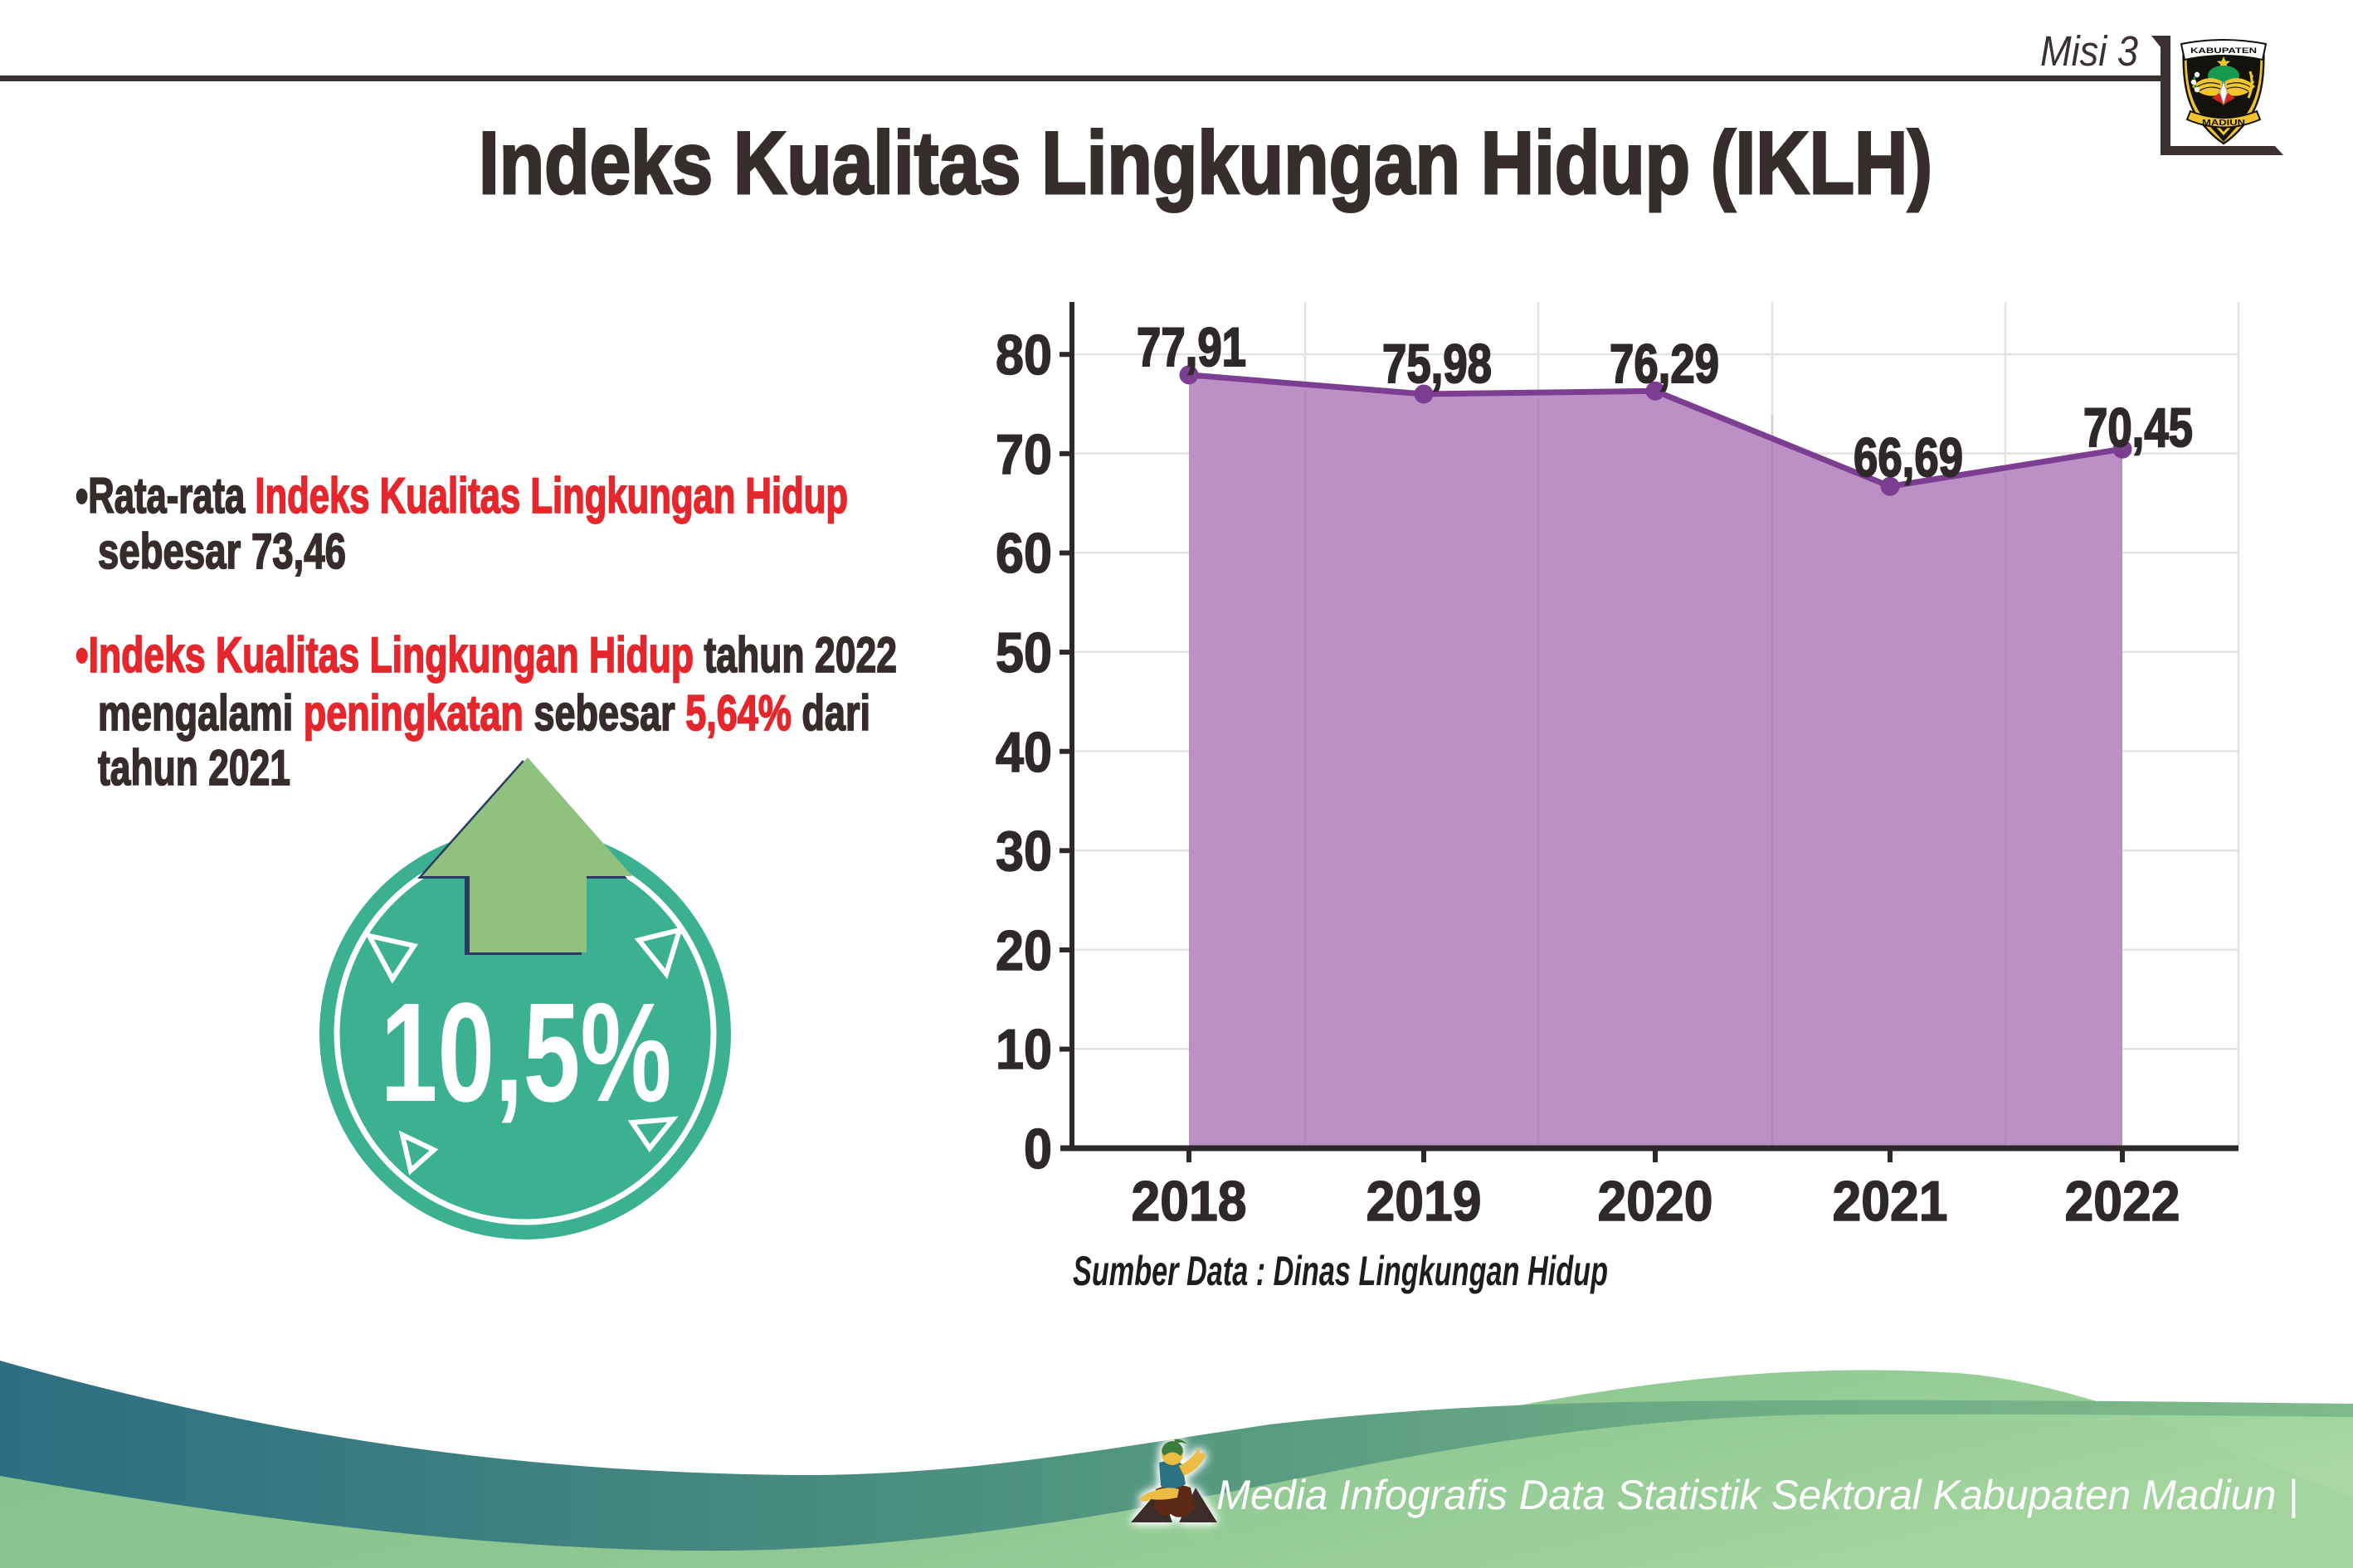  Describe the element at coordinates (1024, 355) in the screenshot. I see `svg-text: 80` at that location.